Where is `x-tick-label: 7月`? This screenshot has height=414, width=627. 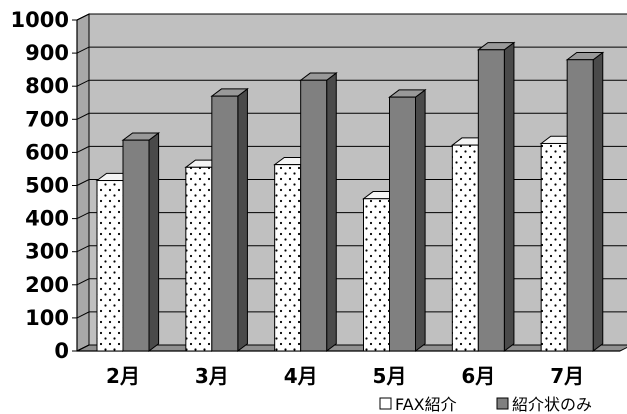
x-tick-label: 7月 is located at coordinates (567, 376).